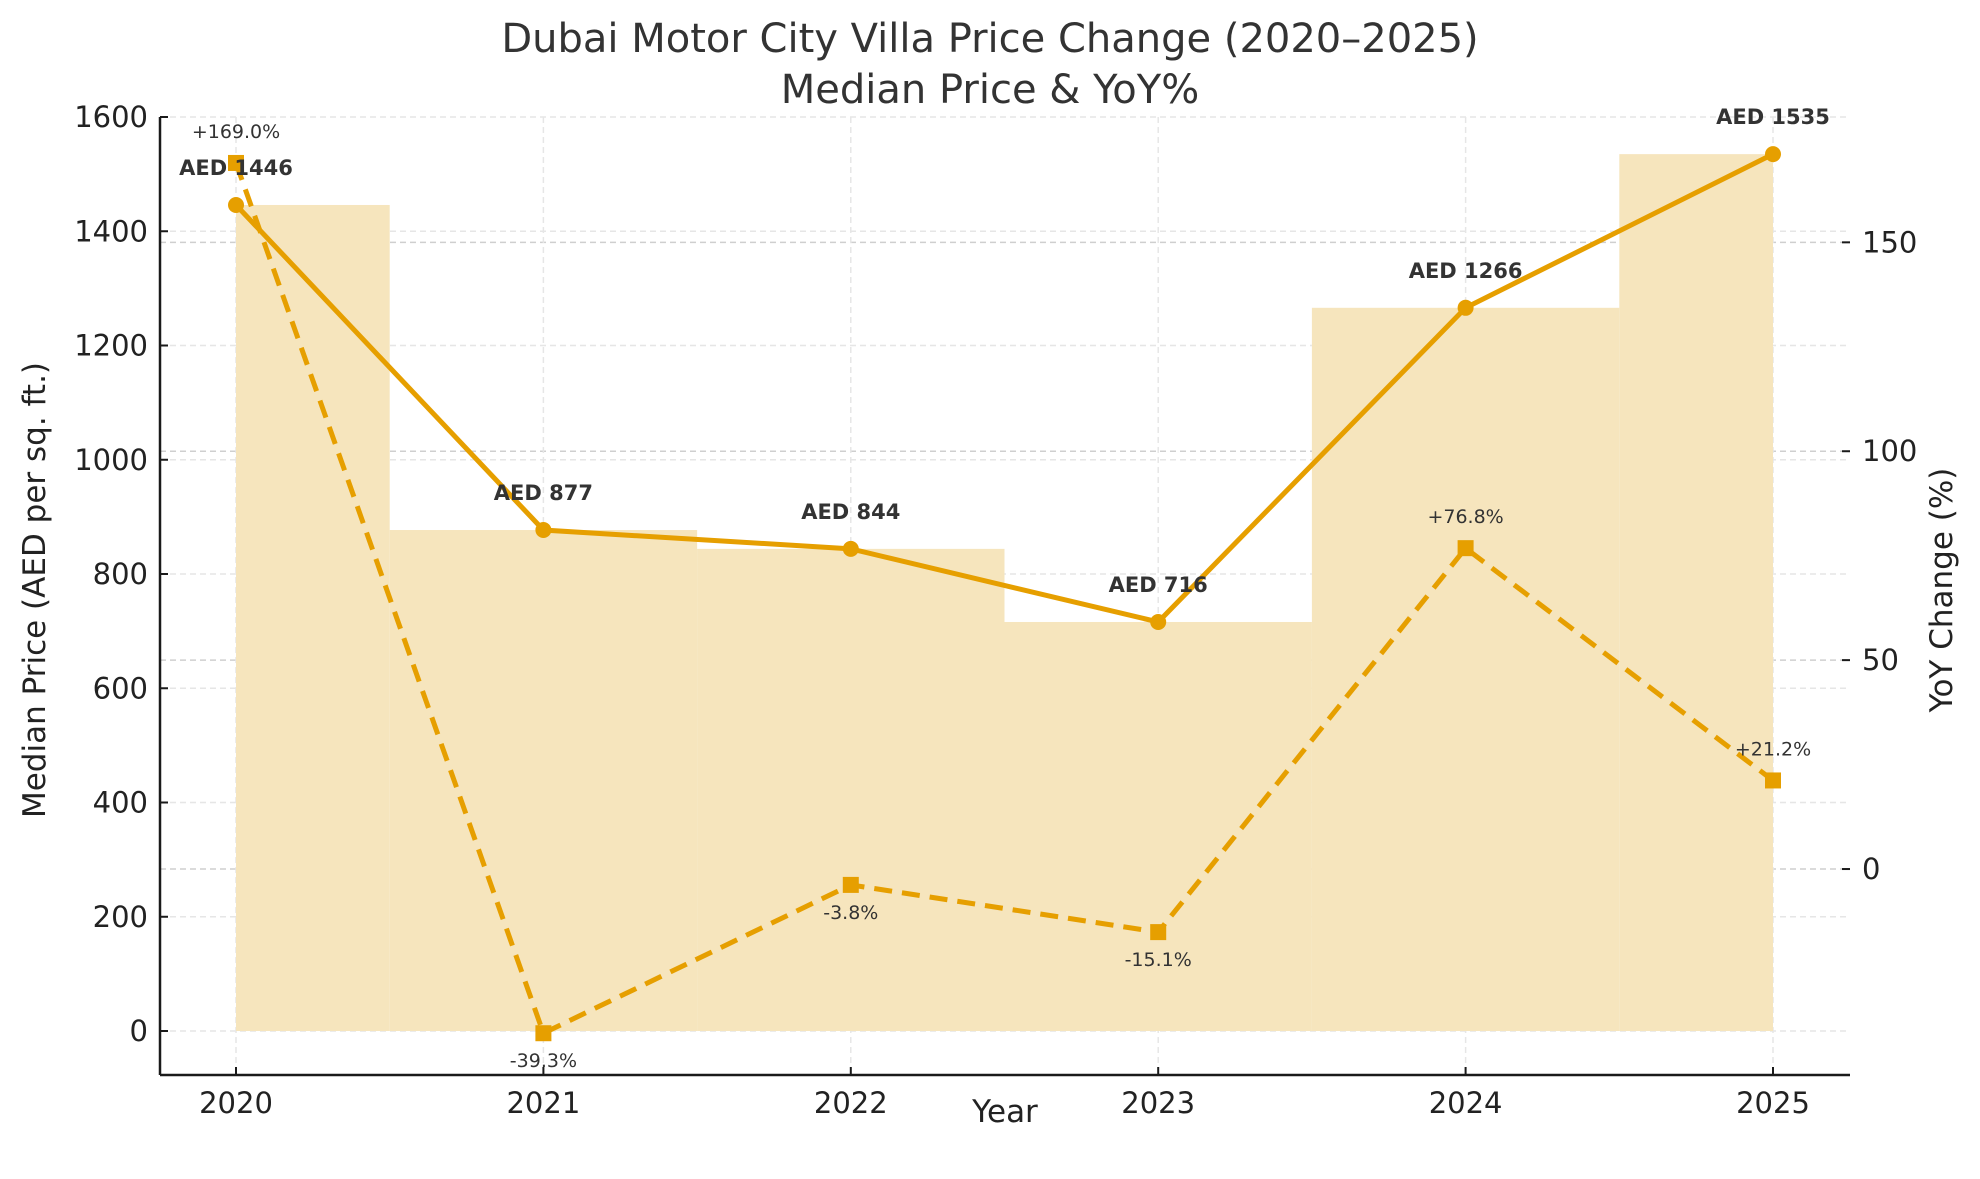  Describe the element at coordinates (1942, 591) in the screenshot. I see `y-axis-right-label: YoY Change (%)` at that location.